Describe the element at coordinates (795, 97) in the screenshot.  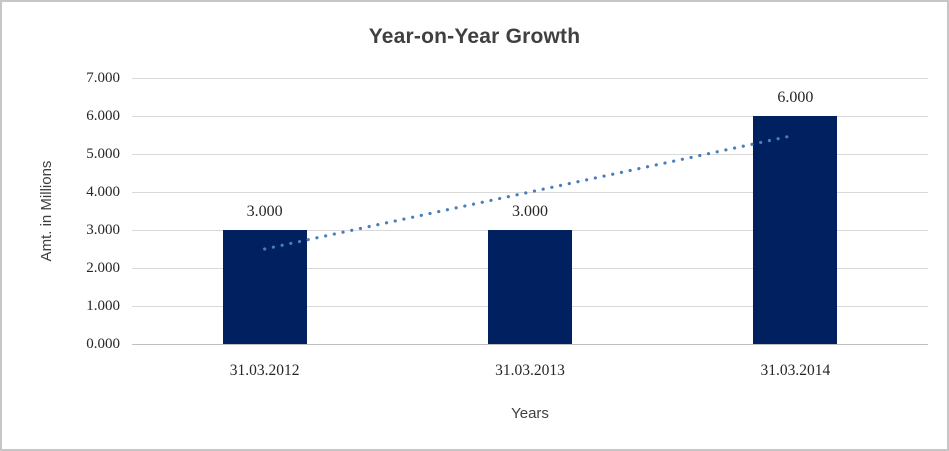
I see `bar-data-label: 6.000` at that location.